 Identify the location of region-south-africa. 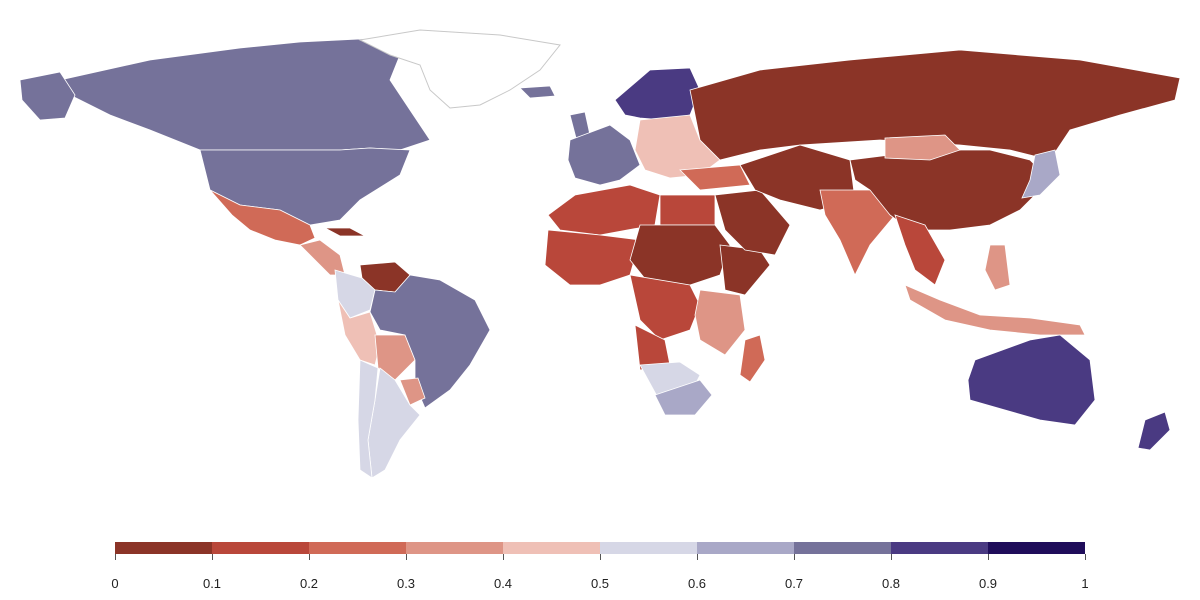
(683, 397).